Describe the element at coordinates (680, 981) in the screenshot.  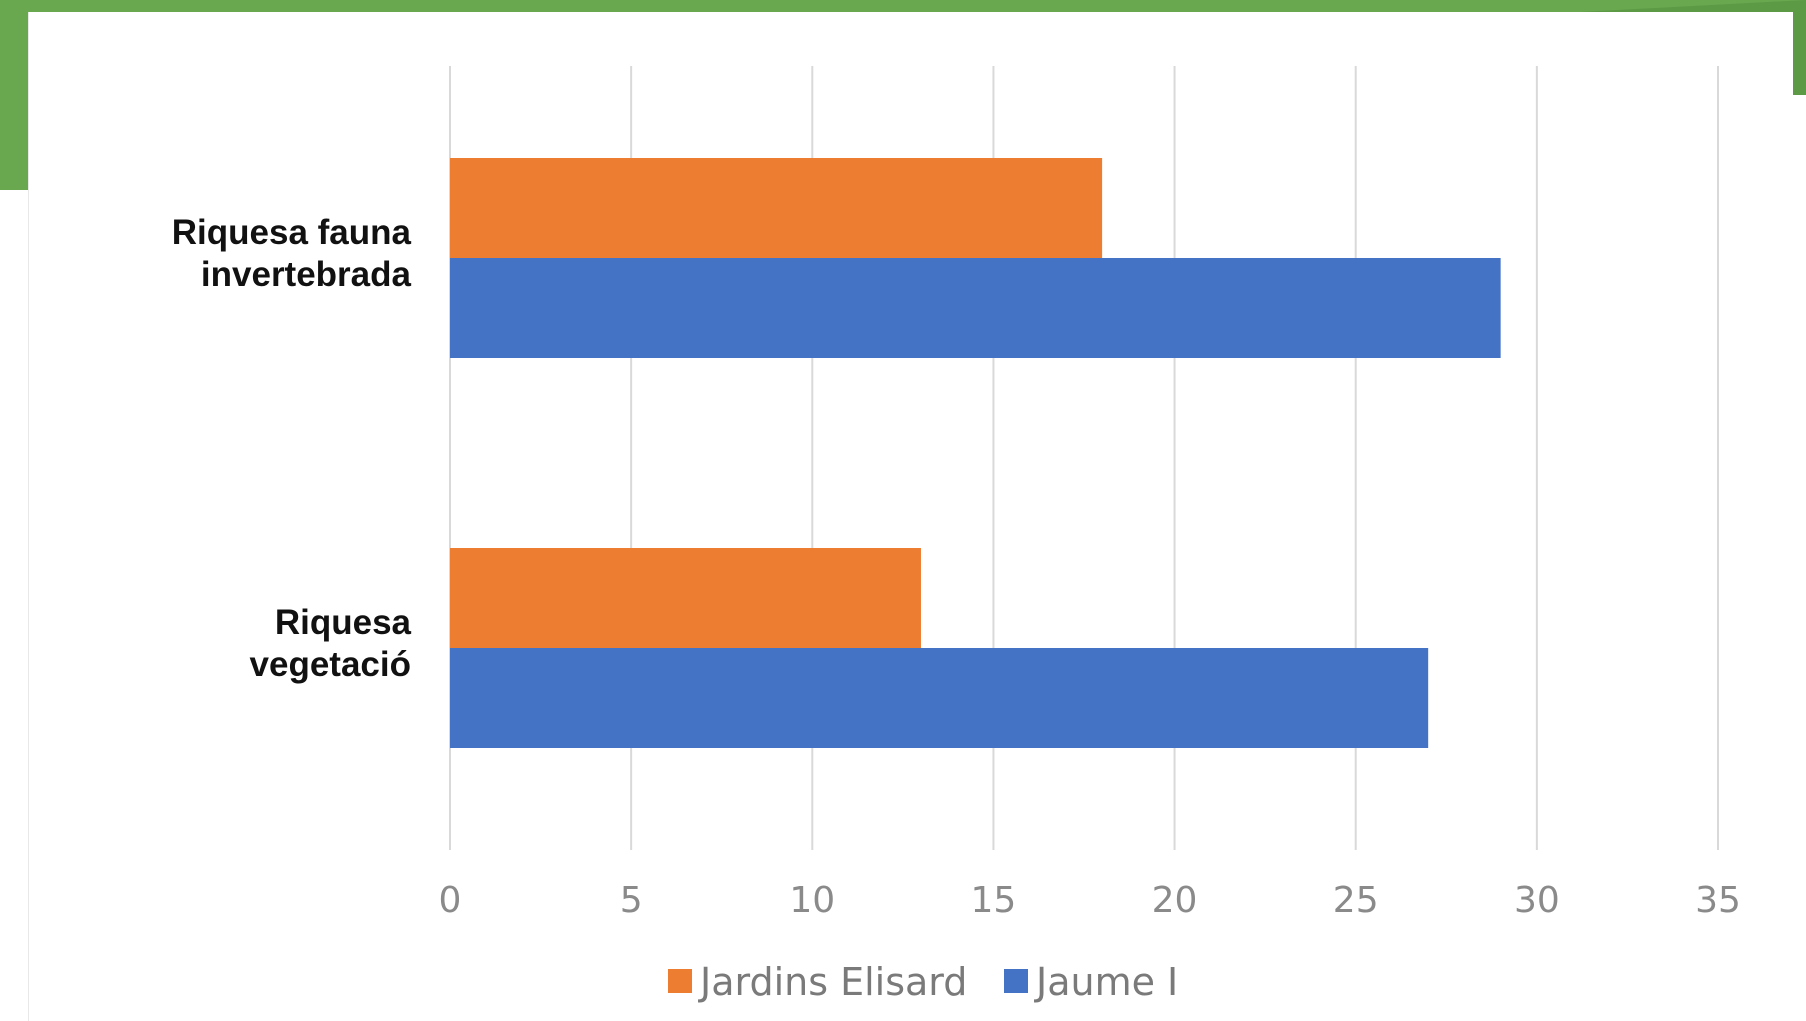
I see `legend-swatch-jardins-elisard` at that location.